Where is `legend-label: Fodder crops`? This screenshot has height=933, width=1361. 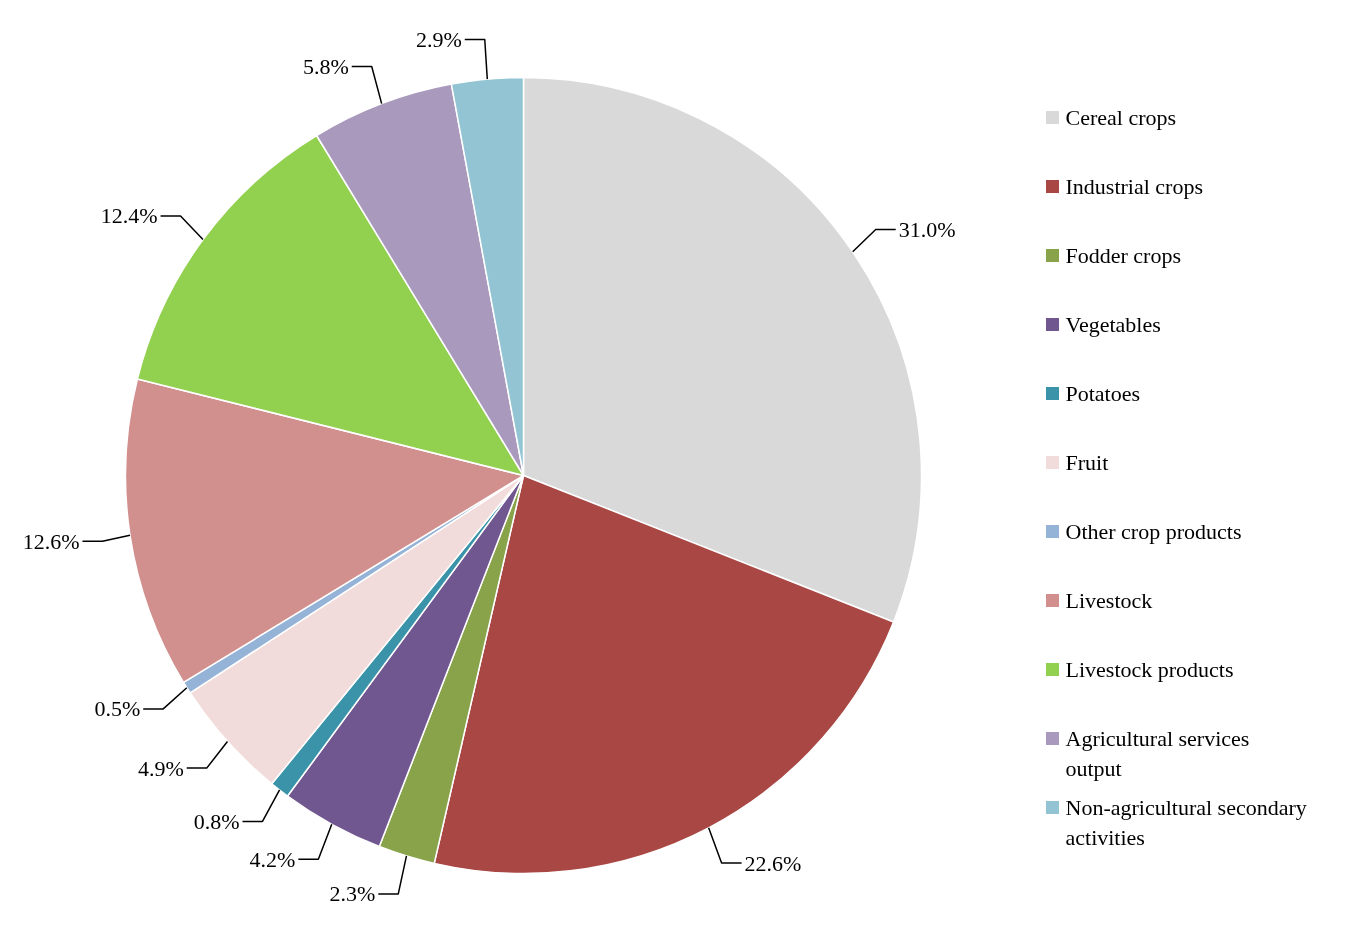 legend-label: Fodder crops is located at coordinates (1123, 255).